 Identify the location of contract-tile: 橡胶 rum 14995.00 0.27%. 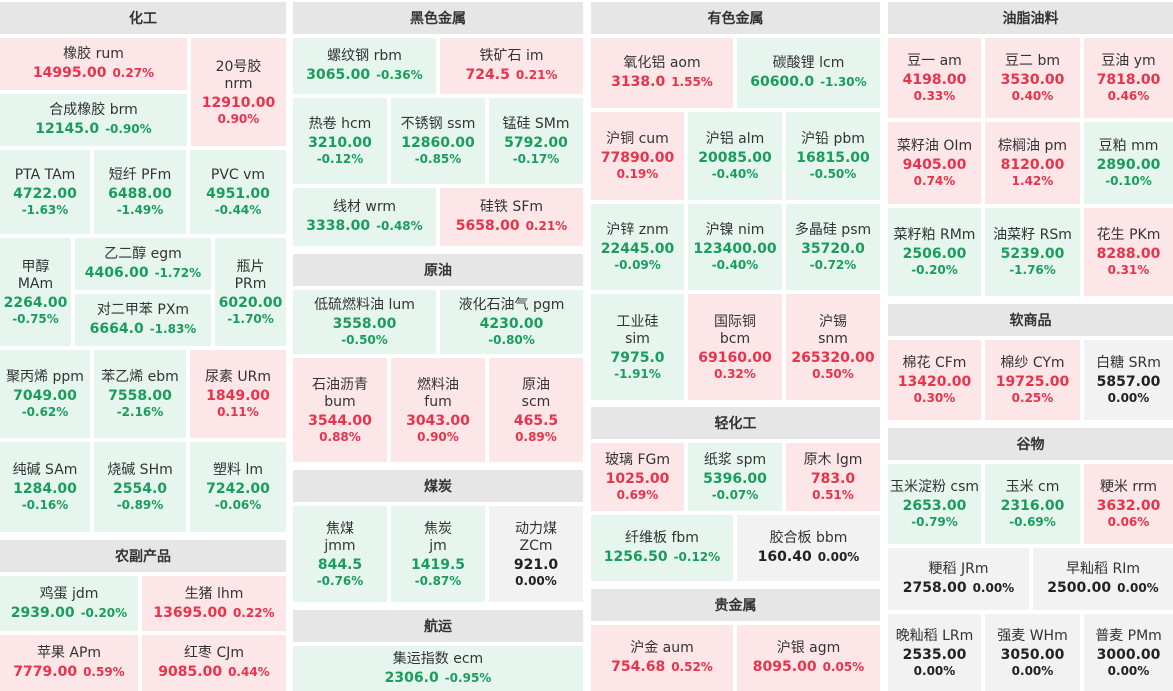
(93, 64).